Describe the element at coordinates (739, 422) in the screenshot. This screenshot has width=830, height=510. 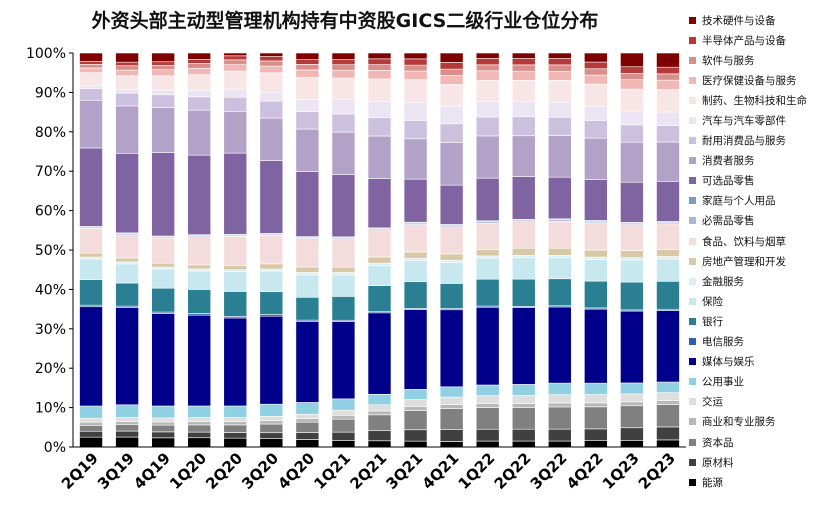
I see `legend-label: 商业和专业服务` at that location.